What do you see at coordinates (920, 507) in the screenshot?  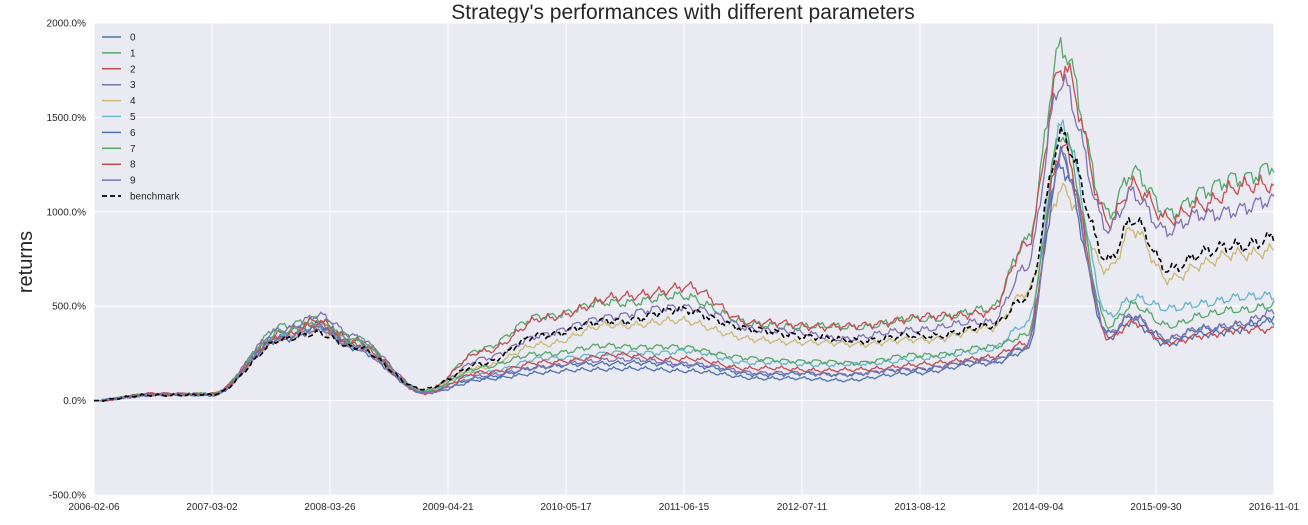 I see `x-tick-label: 2013-08-12` at bounding box center [920, 507].